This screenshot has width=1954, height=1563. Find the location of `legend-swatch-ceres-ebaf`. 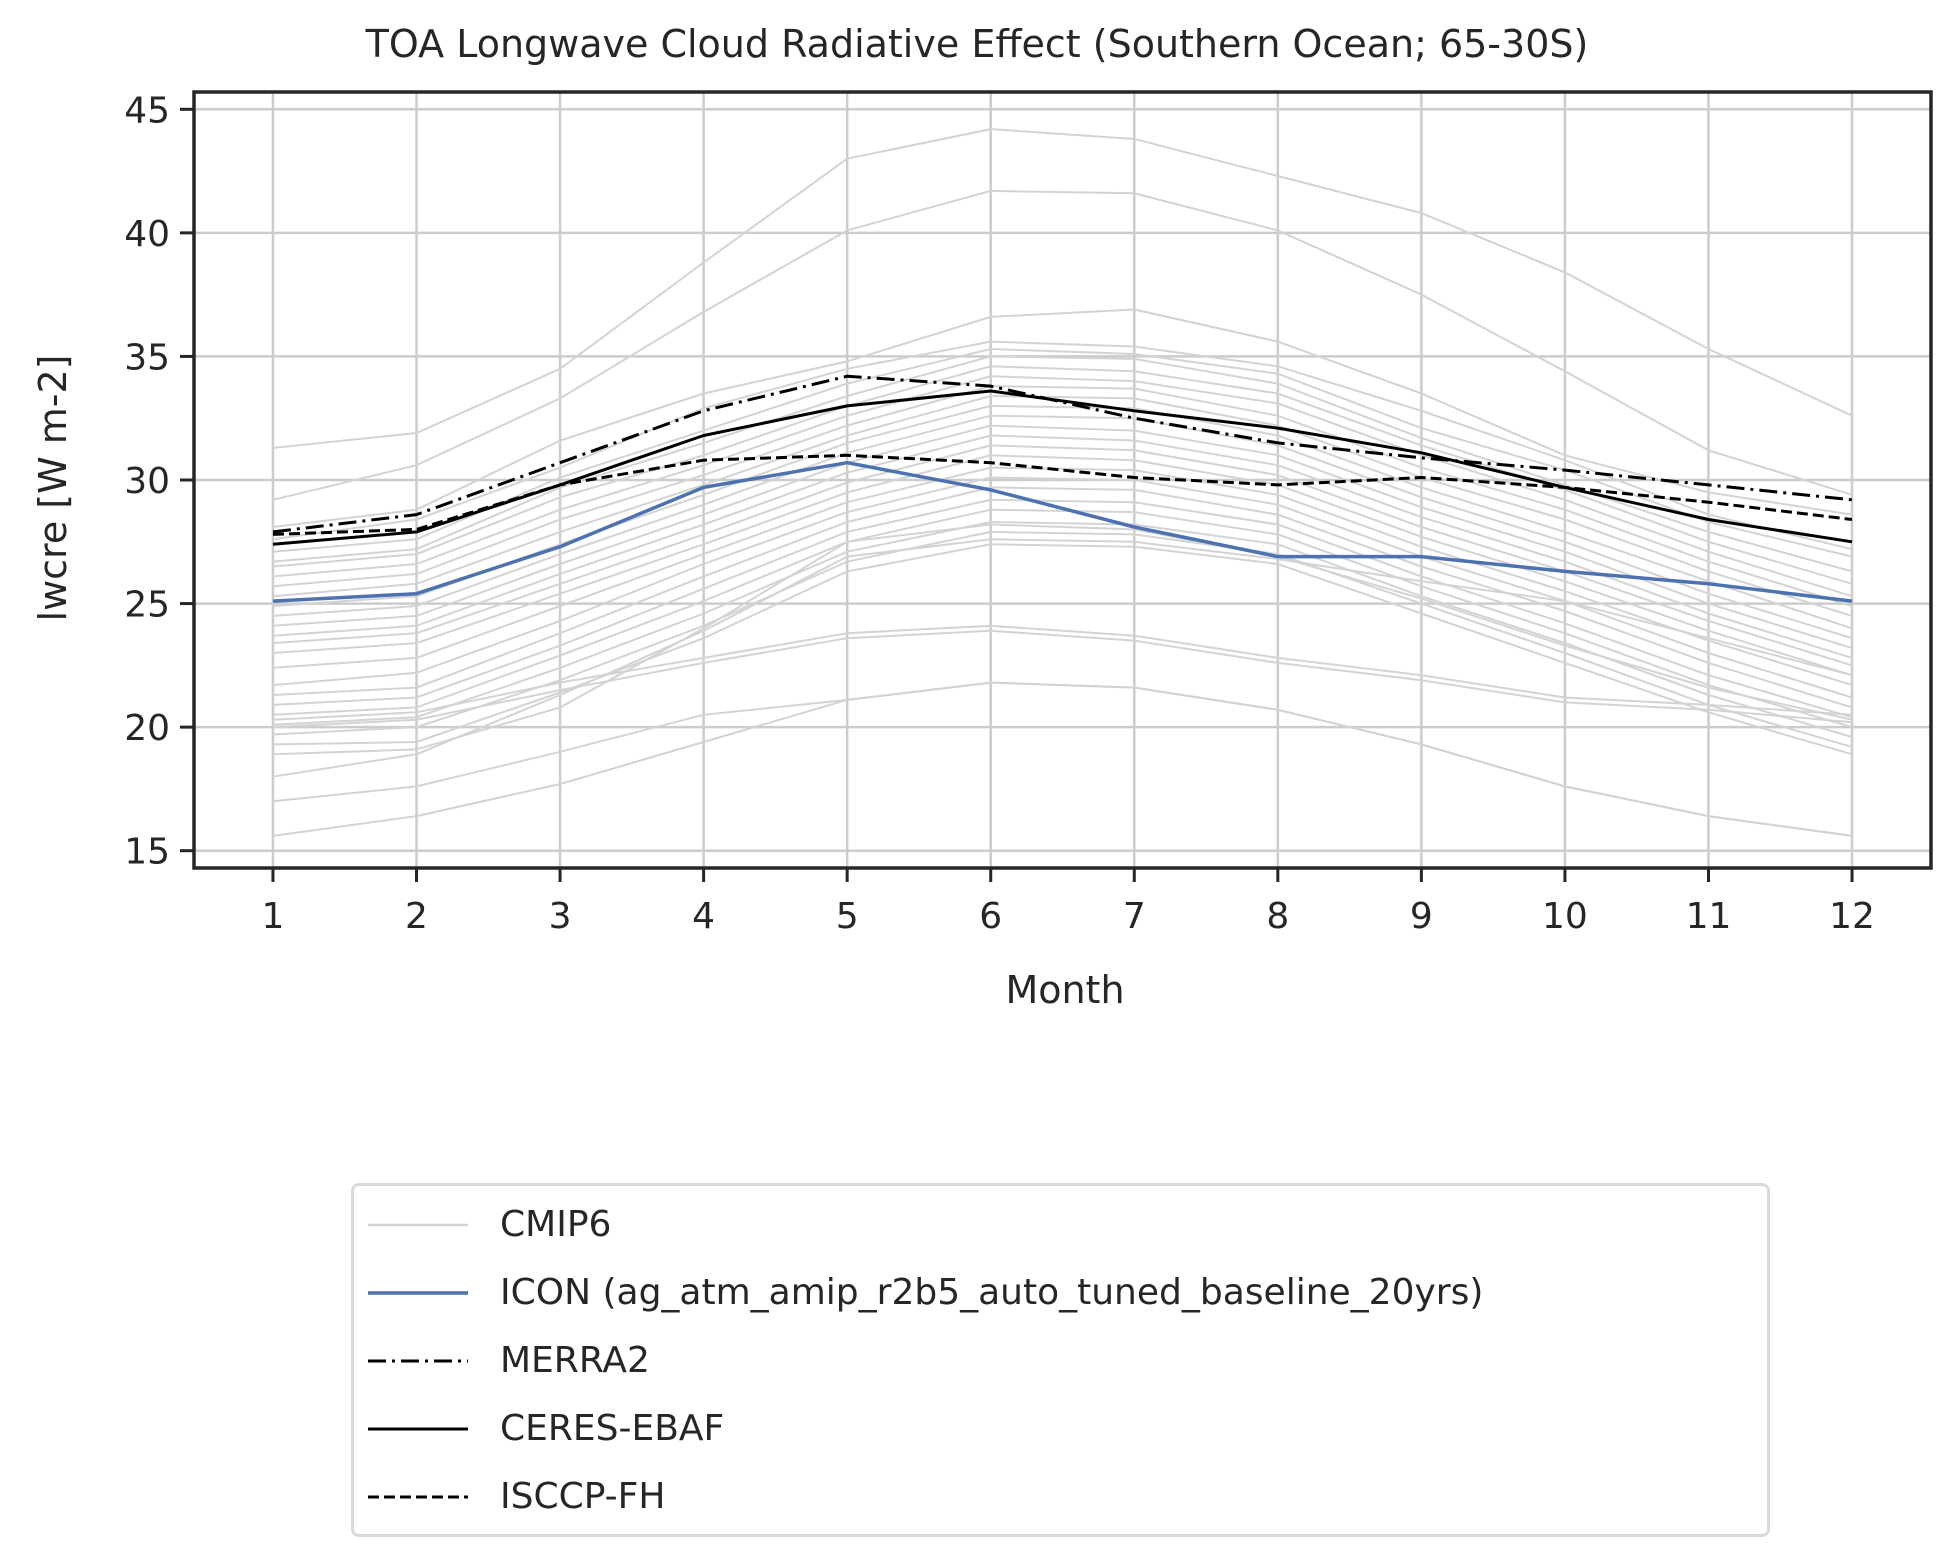

legend-swatch-ceres-ebaf is located at coordinates (418, 1429).